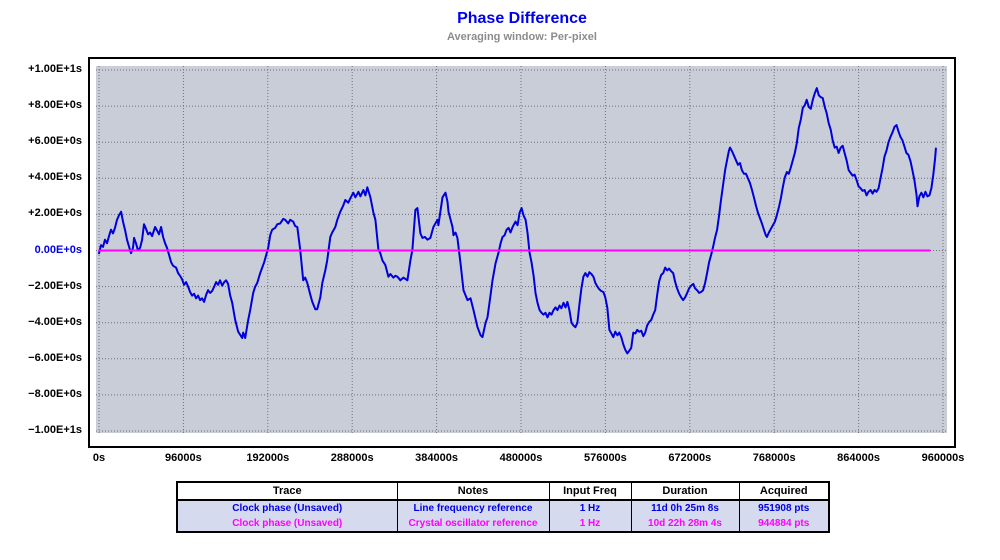 This screenshot has height=560, width=1000. What do you see at coordinates (55, 69) in the screenshot?
I see `y-tick-label: +1.00E+1s` at bounding box center [55, 69].